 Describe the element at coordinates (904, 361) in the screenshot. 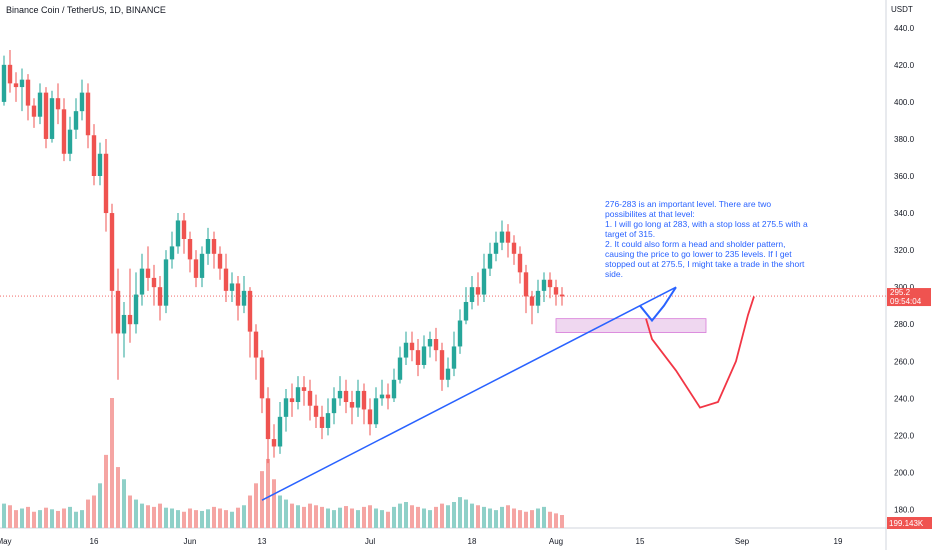

I see `y-tick-label: 260.0` at that location.